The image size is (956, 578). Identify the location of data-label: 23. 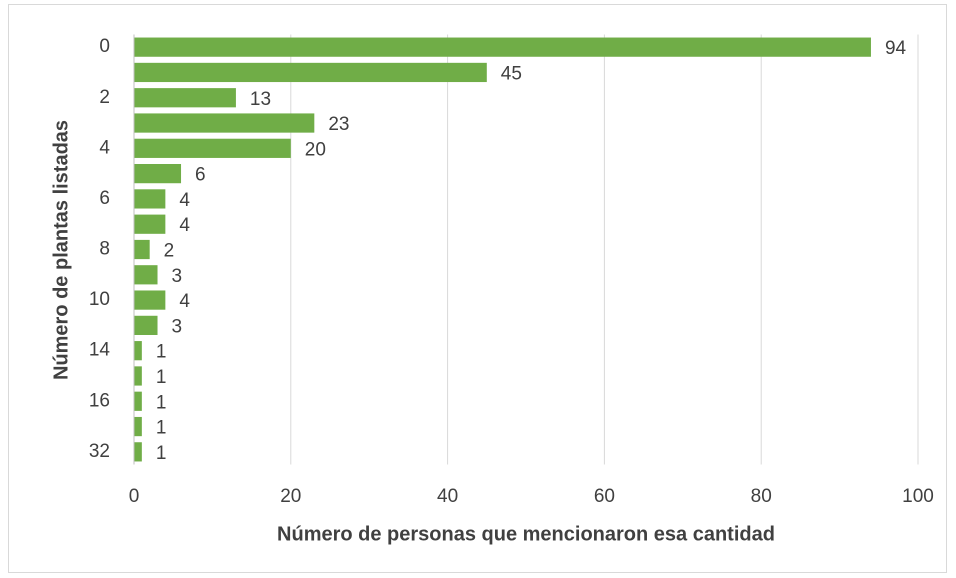
(338, 124).